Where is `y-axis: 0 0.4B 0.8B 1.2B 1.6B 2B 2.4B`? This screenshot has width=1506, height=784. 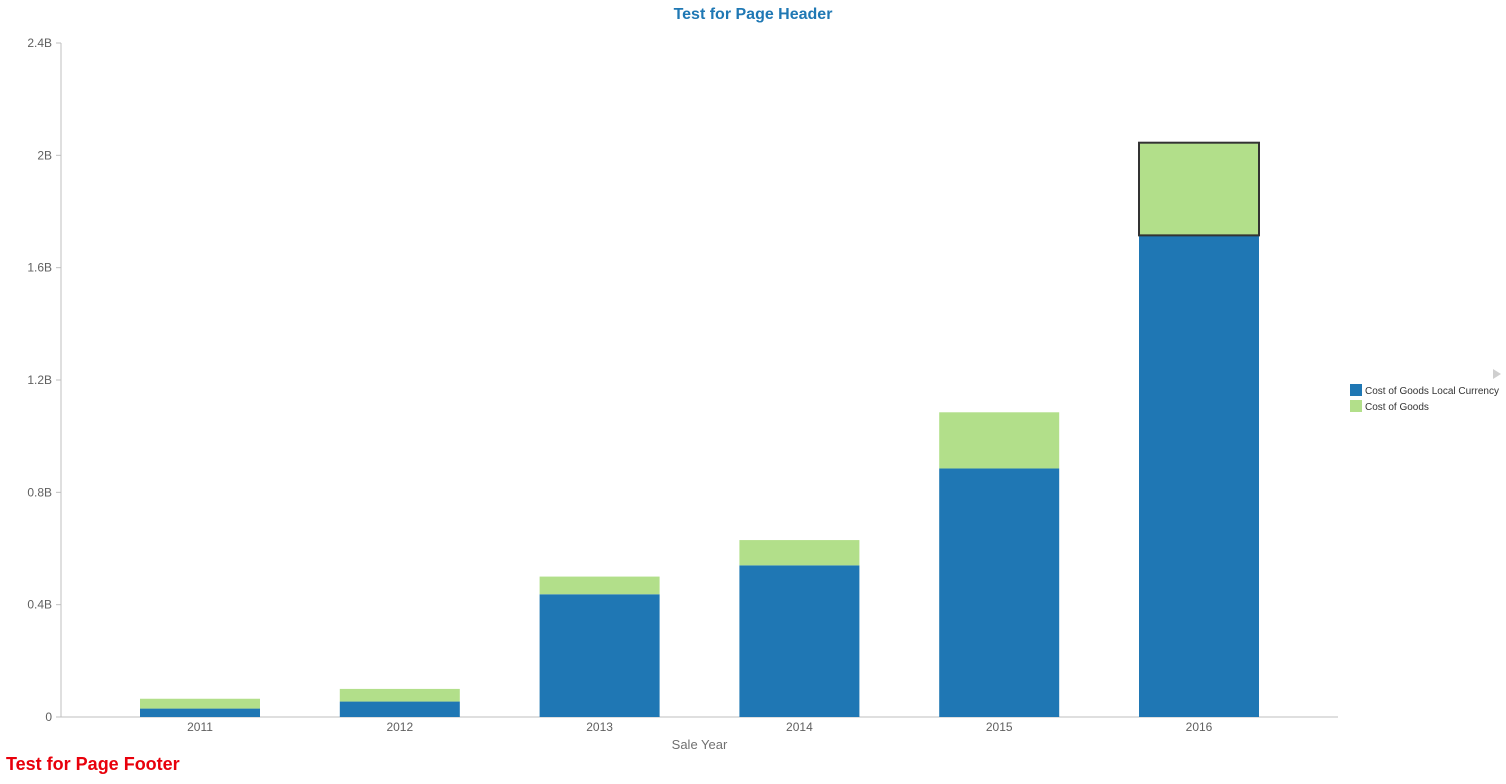 y-axis: 0 0.4B 0.8B 1.2B 1.6B 2B 2.4B is located at coordinates (44, 380).